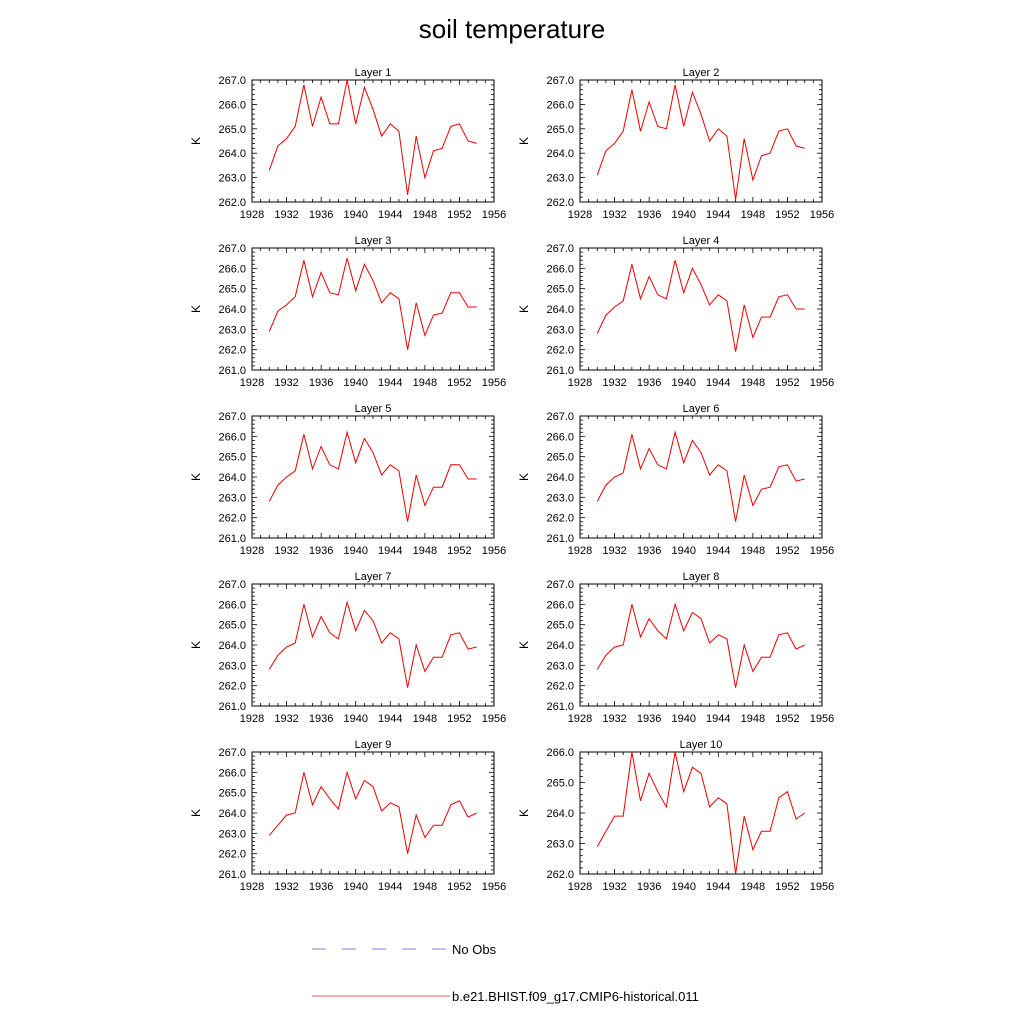  Describe the element at coordinates (701, 577) in the screenshot. I see `panel-title: Layer 8` at that location.